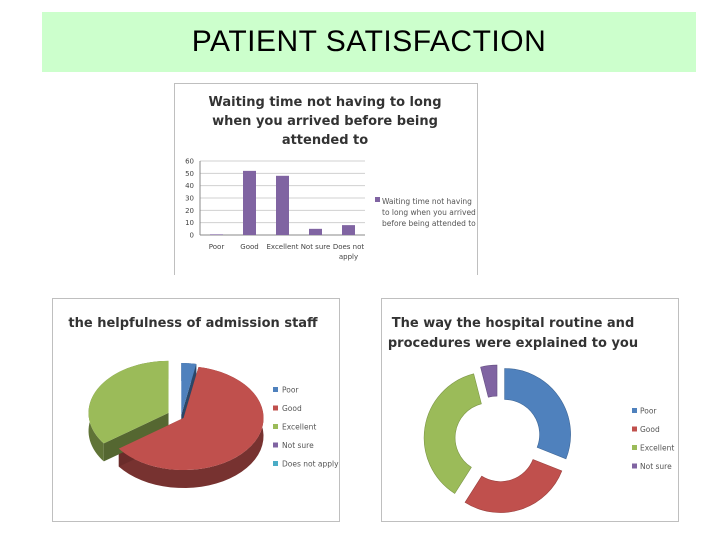 This screenshot has height=540, width=720. What do you see at coordinates (189, 211) in the screenshot?
I see `y-tick-label: 20` at bounding box center [189, 211].